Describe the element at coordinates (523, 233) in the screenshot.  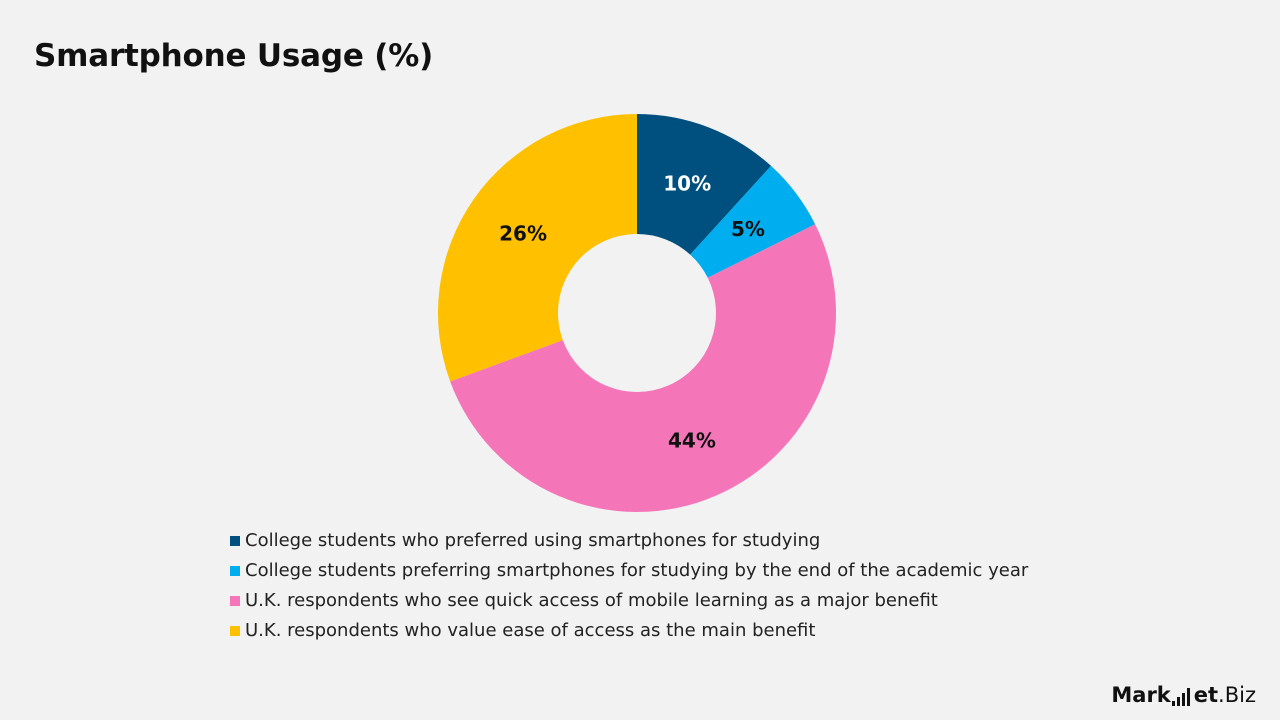
I see `slice-data-label-4: 26%` at that location.